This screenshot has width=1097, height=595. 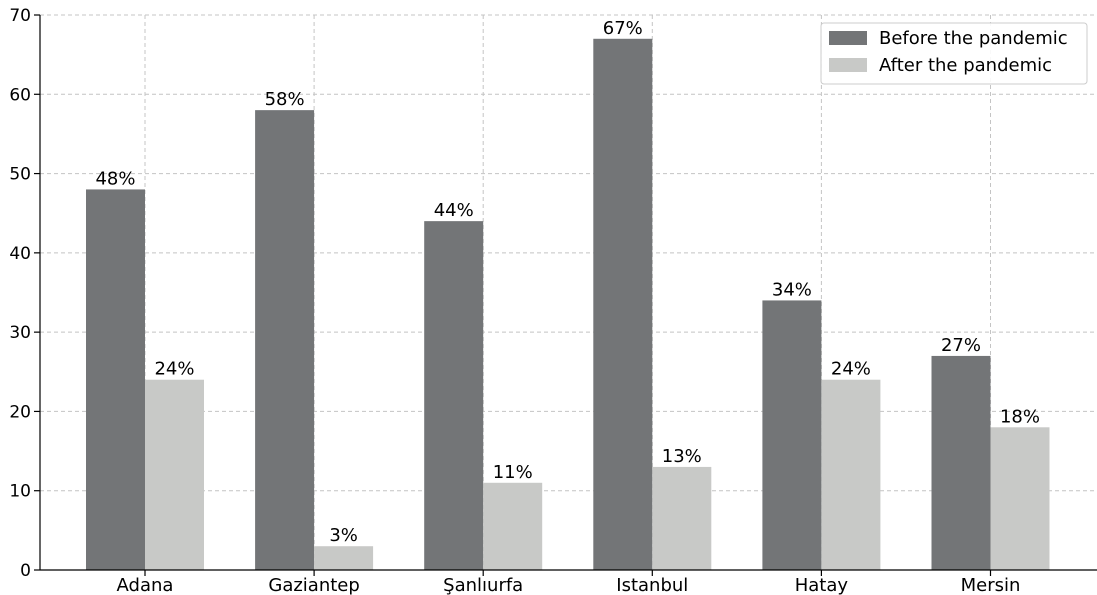 I want to click on y-tick-label: 0, so click(x=25, y=571).